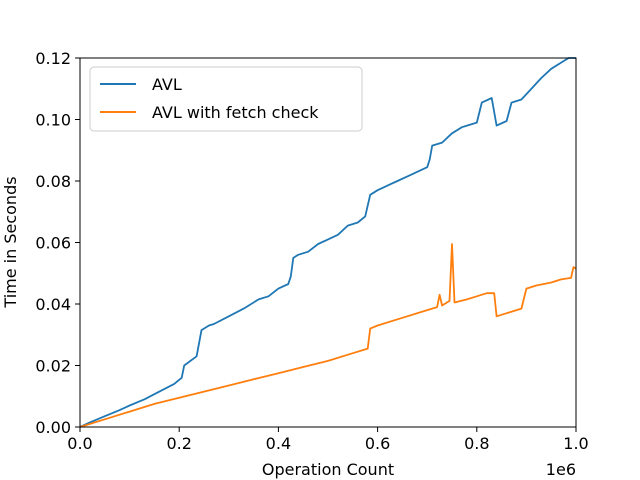 The image size is (640, 480). What do you see at coordinates (476, 443) in the screenshot?
I see `x-tick-label: 0.8` at bounding box center [476, 443].